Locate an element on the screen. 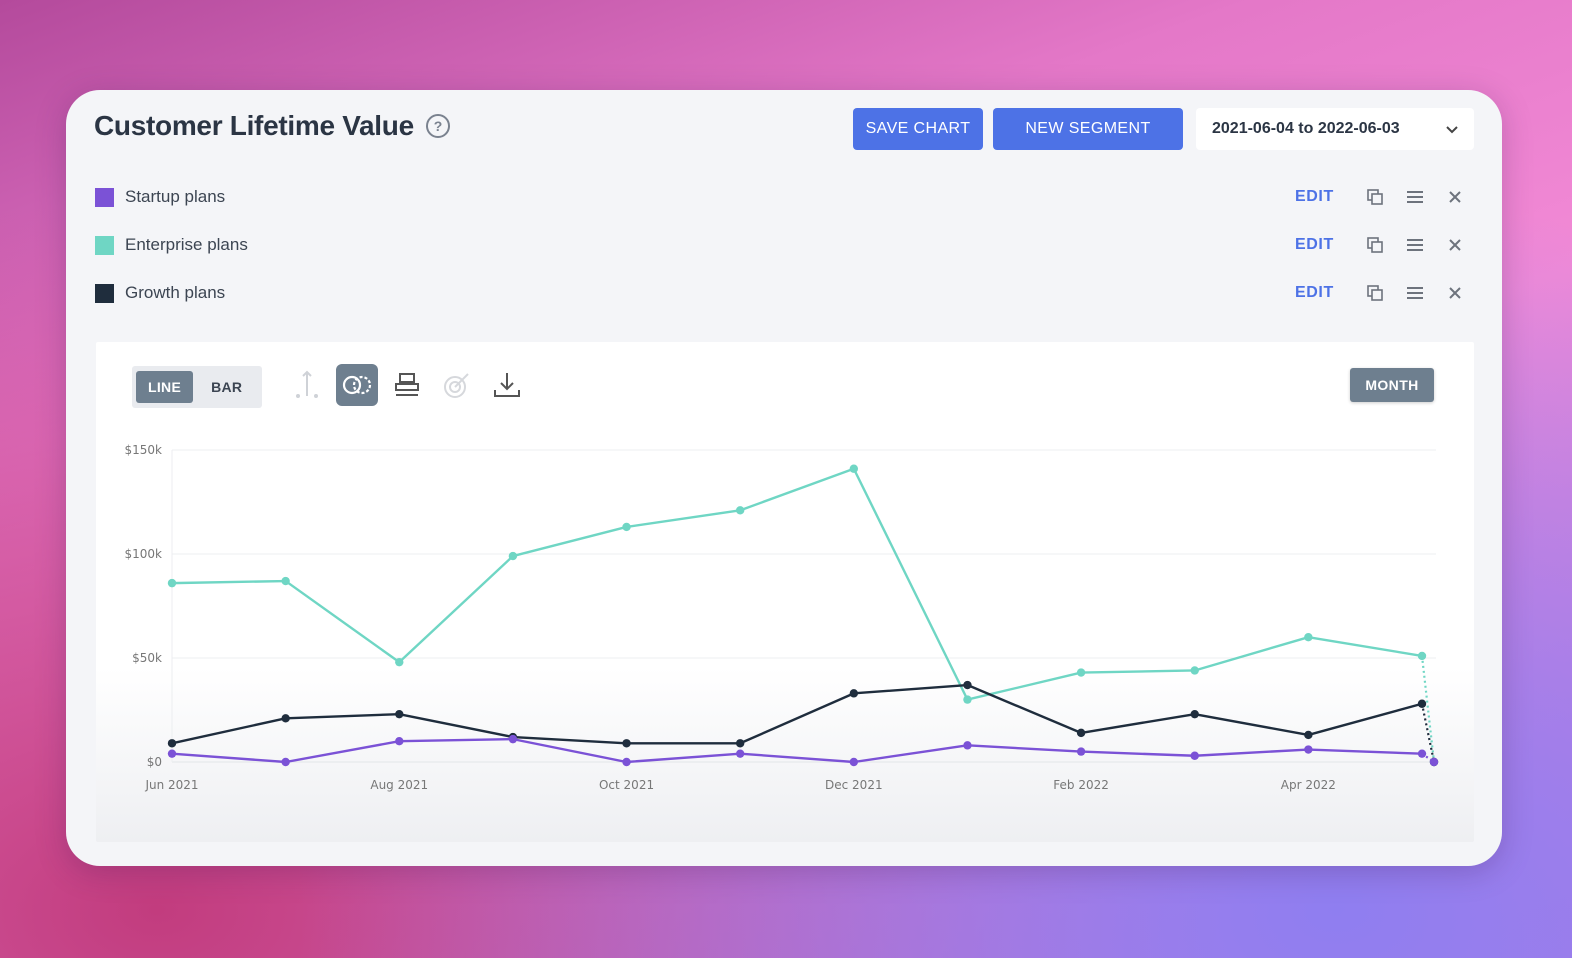  y-tick-label: $0 is located at coordinates (154, 762).